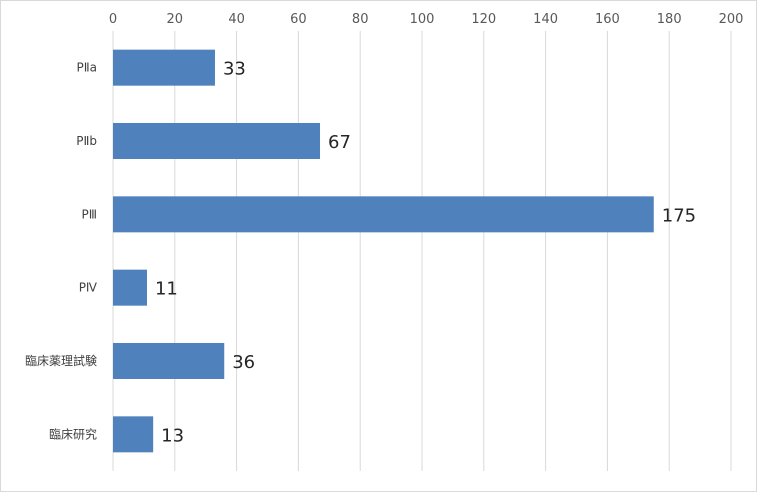  Describe the element at coordinates (679, 215) in the screenshot. I see `data-label: 175` at that location.